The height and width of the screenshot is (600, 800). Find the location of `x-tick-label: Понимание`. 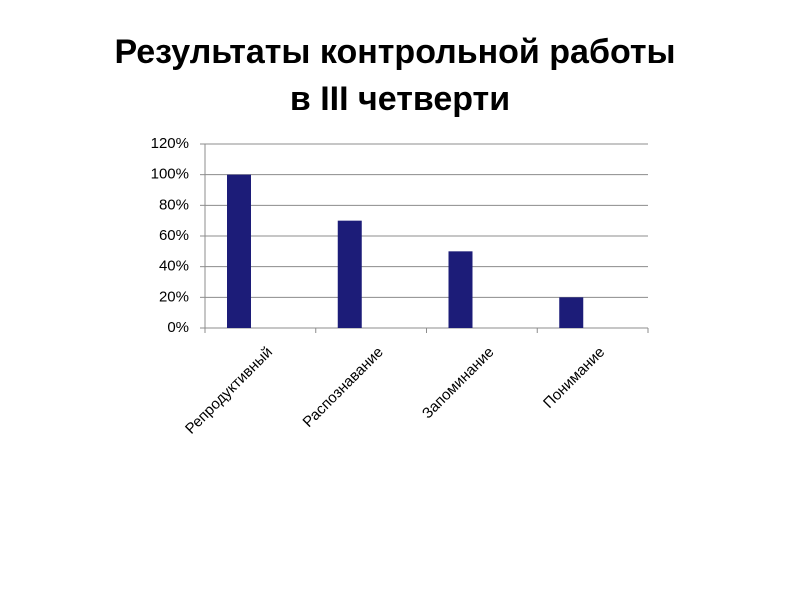

x-tick-label: Понимание is located at coordinates (574, 378).